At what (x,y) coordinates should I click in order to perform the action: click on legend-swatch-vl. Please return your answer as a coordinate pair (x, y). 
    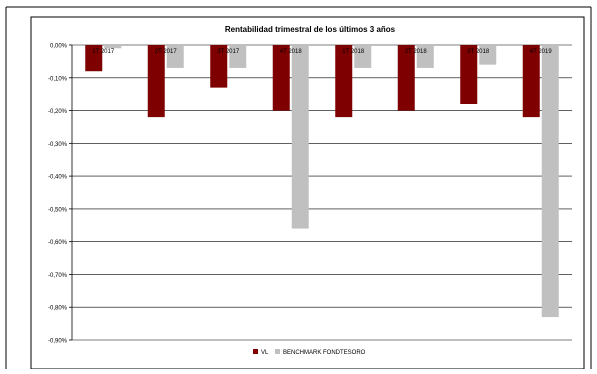
    Looking at the image, I should click on (255, 351).